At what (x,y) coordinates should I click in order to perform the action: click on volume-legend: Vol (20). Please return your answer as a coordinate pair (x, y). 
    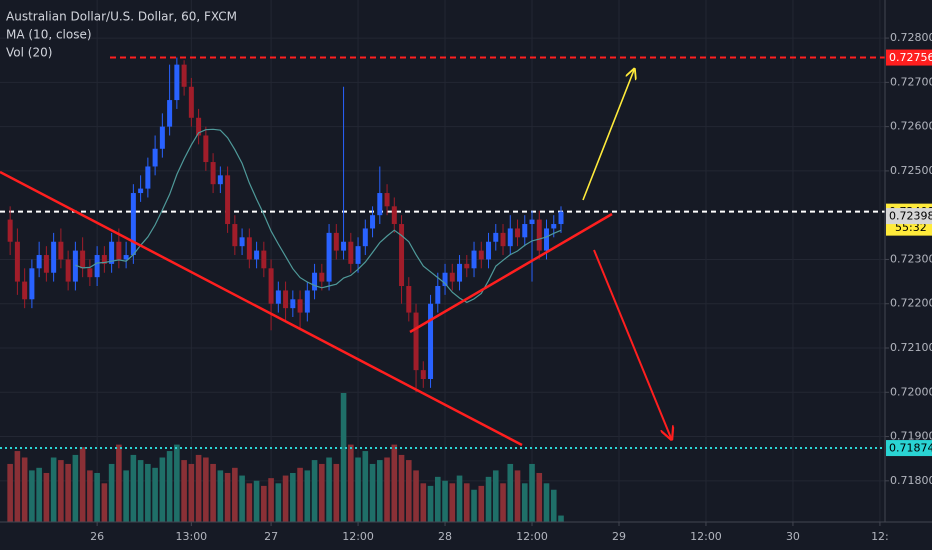
    Looking at the image, I should click on (29, 53).